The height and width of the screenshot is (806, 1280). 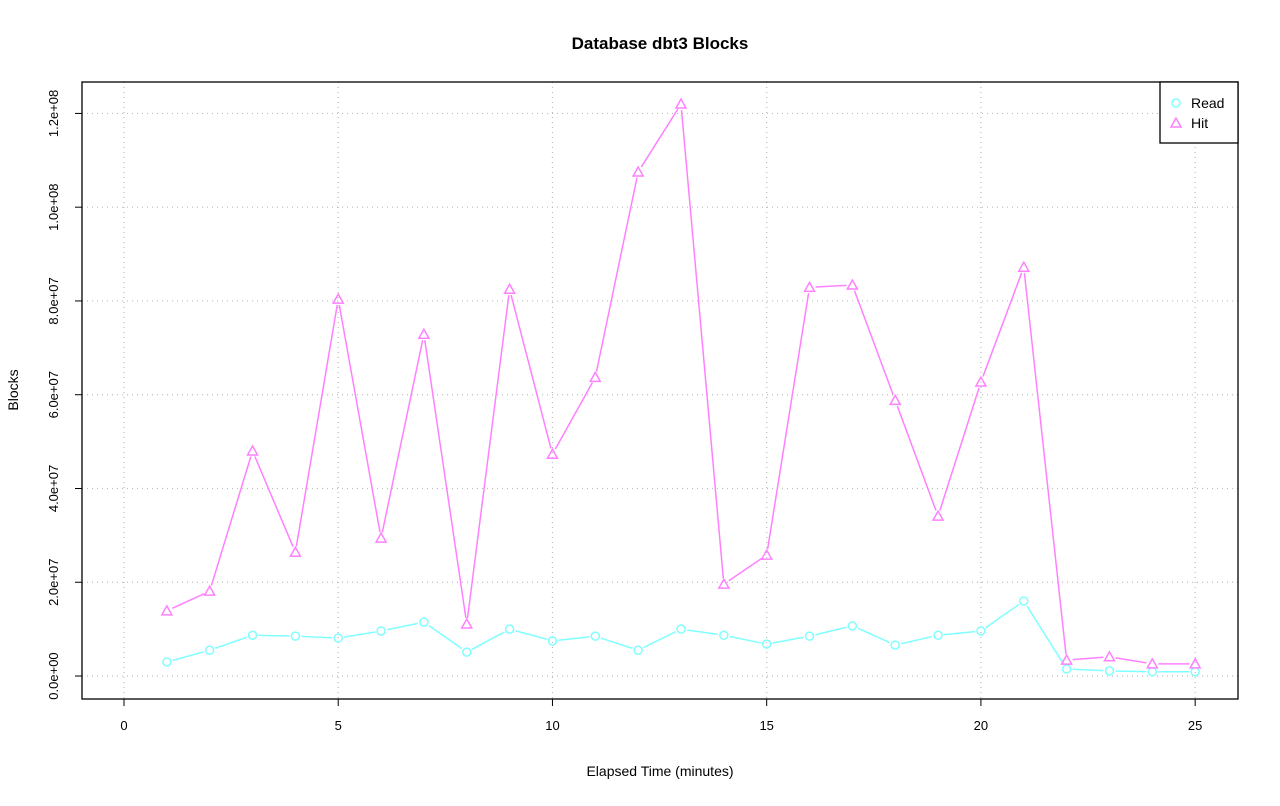 What do you see at coordinates (1176, 103) in the screenshot?
I see `legend-marker-read` at bounding box center [1176, 103].